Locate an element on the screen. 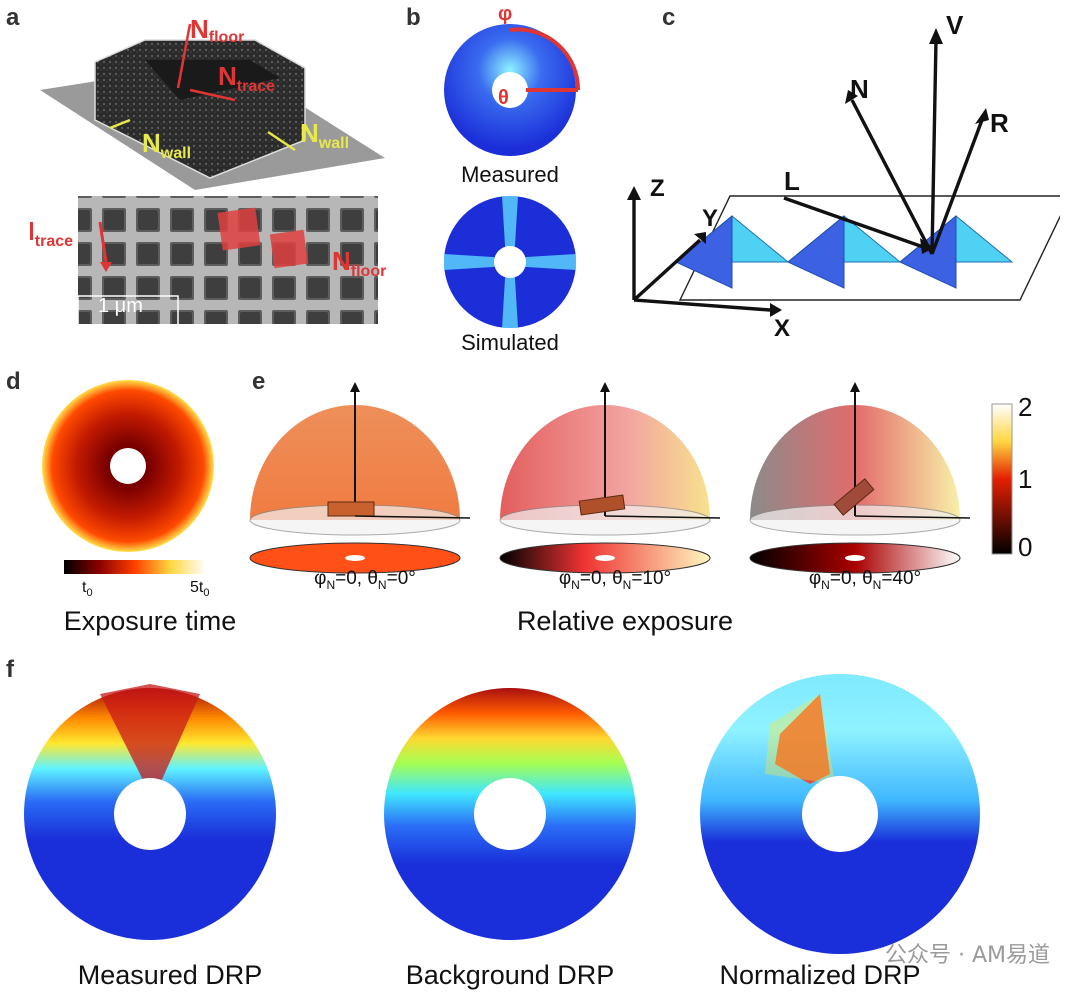  svg-text: X is located at coordinates (782, 328).